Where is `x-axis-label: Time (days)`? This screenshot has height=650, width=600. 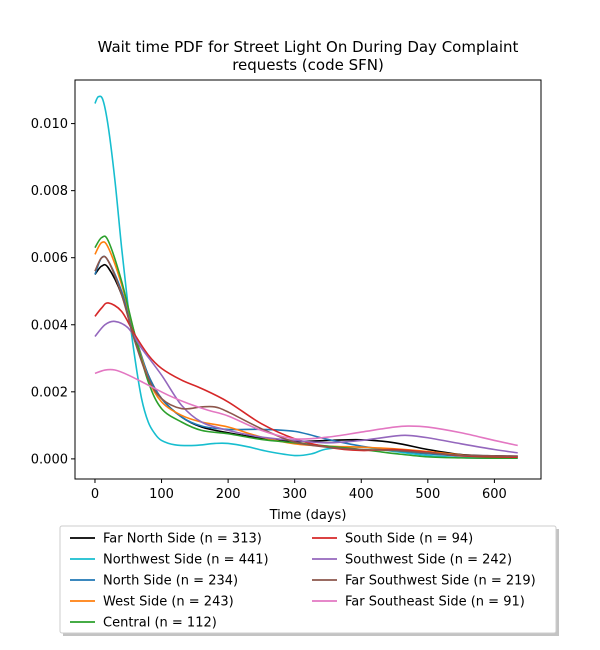
x-axis-label: Time (days) is located at coordinates (308, 515).